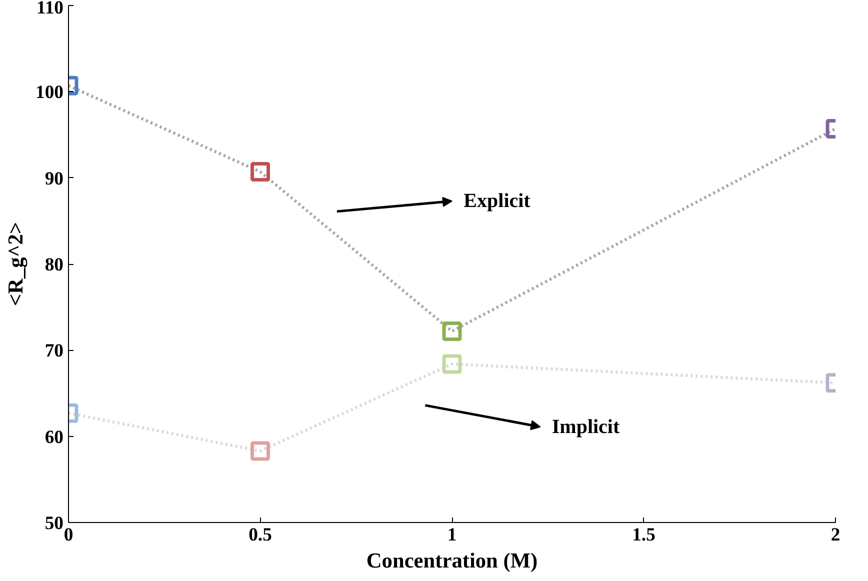  Describe the element at coordinates (54, 351) in the screenshot. I see `y-tick-label: 70` at that location.